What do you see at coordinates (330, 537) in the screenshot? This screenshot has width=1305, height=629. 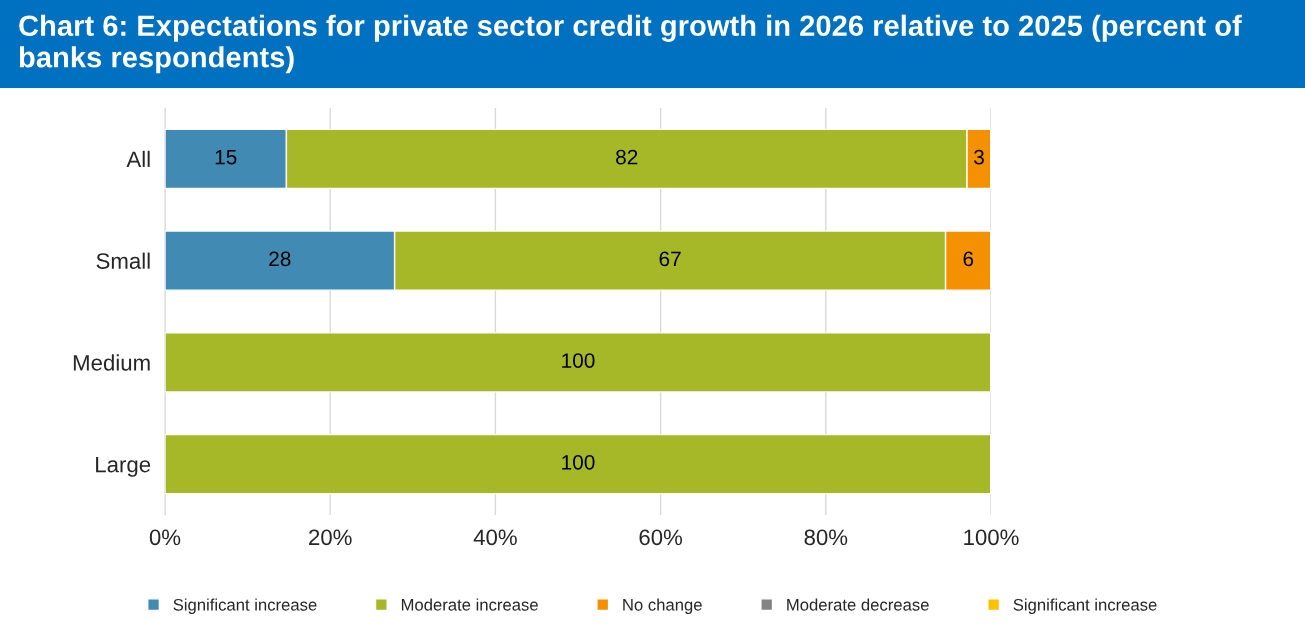 I see `x-tick-label: 20%` at bounding box center [330, 537].